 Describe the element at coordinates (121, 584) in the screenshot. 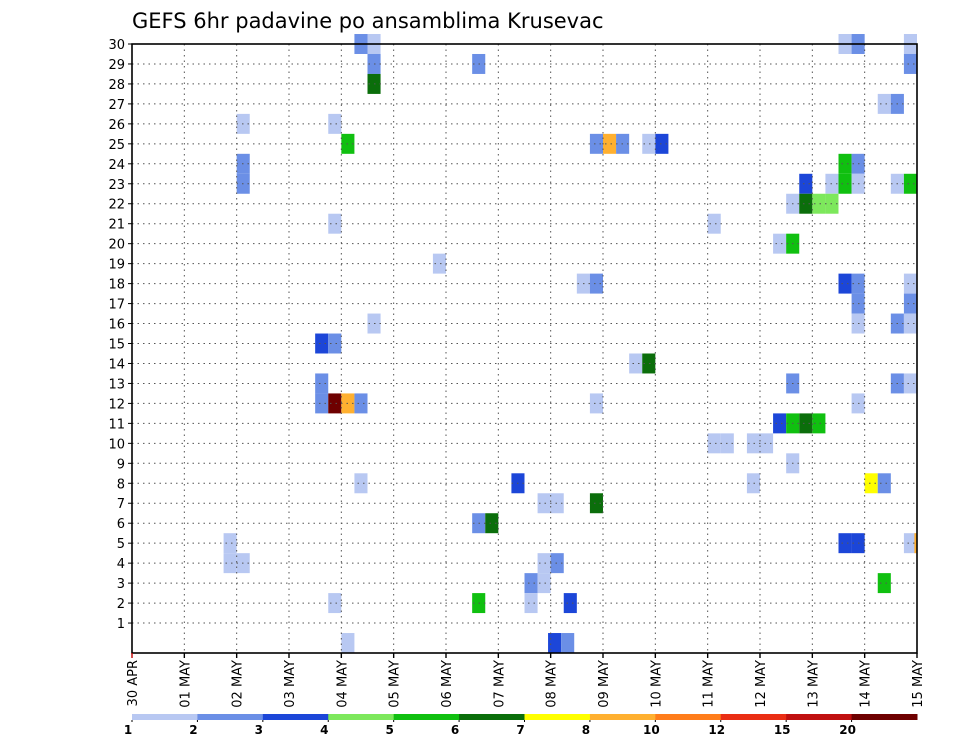

I see `y-tick-label: 3` at that location.